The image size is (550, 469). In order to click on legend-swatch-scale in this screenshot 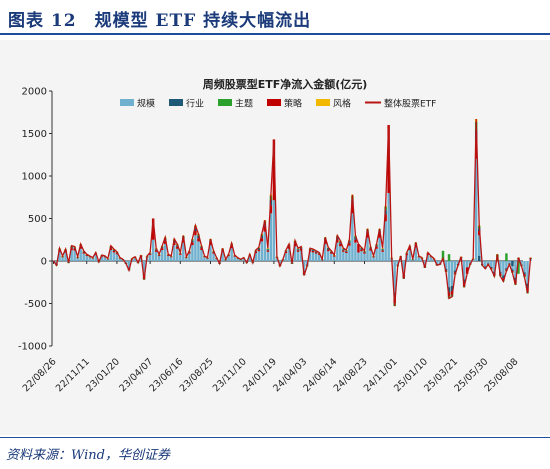, I will do `click(127, 102)`.